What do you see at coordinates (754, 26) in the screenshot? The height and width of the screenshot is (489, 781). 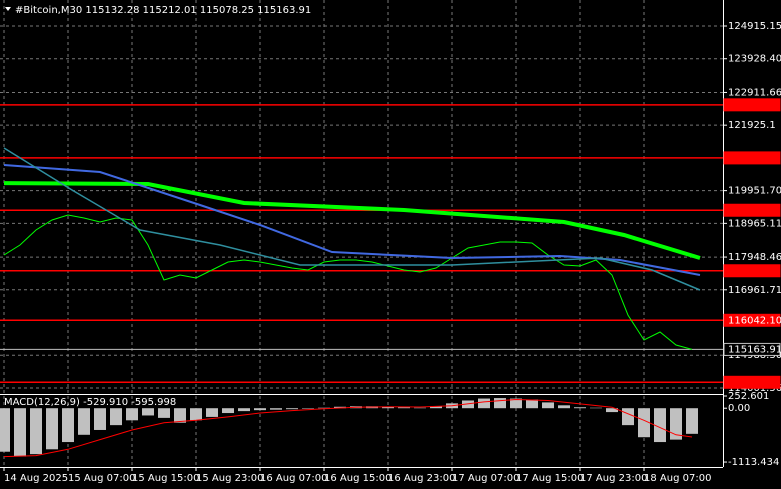 I see `y-tick-label: 124915.15` at bounding box center [754, 26].